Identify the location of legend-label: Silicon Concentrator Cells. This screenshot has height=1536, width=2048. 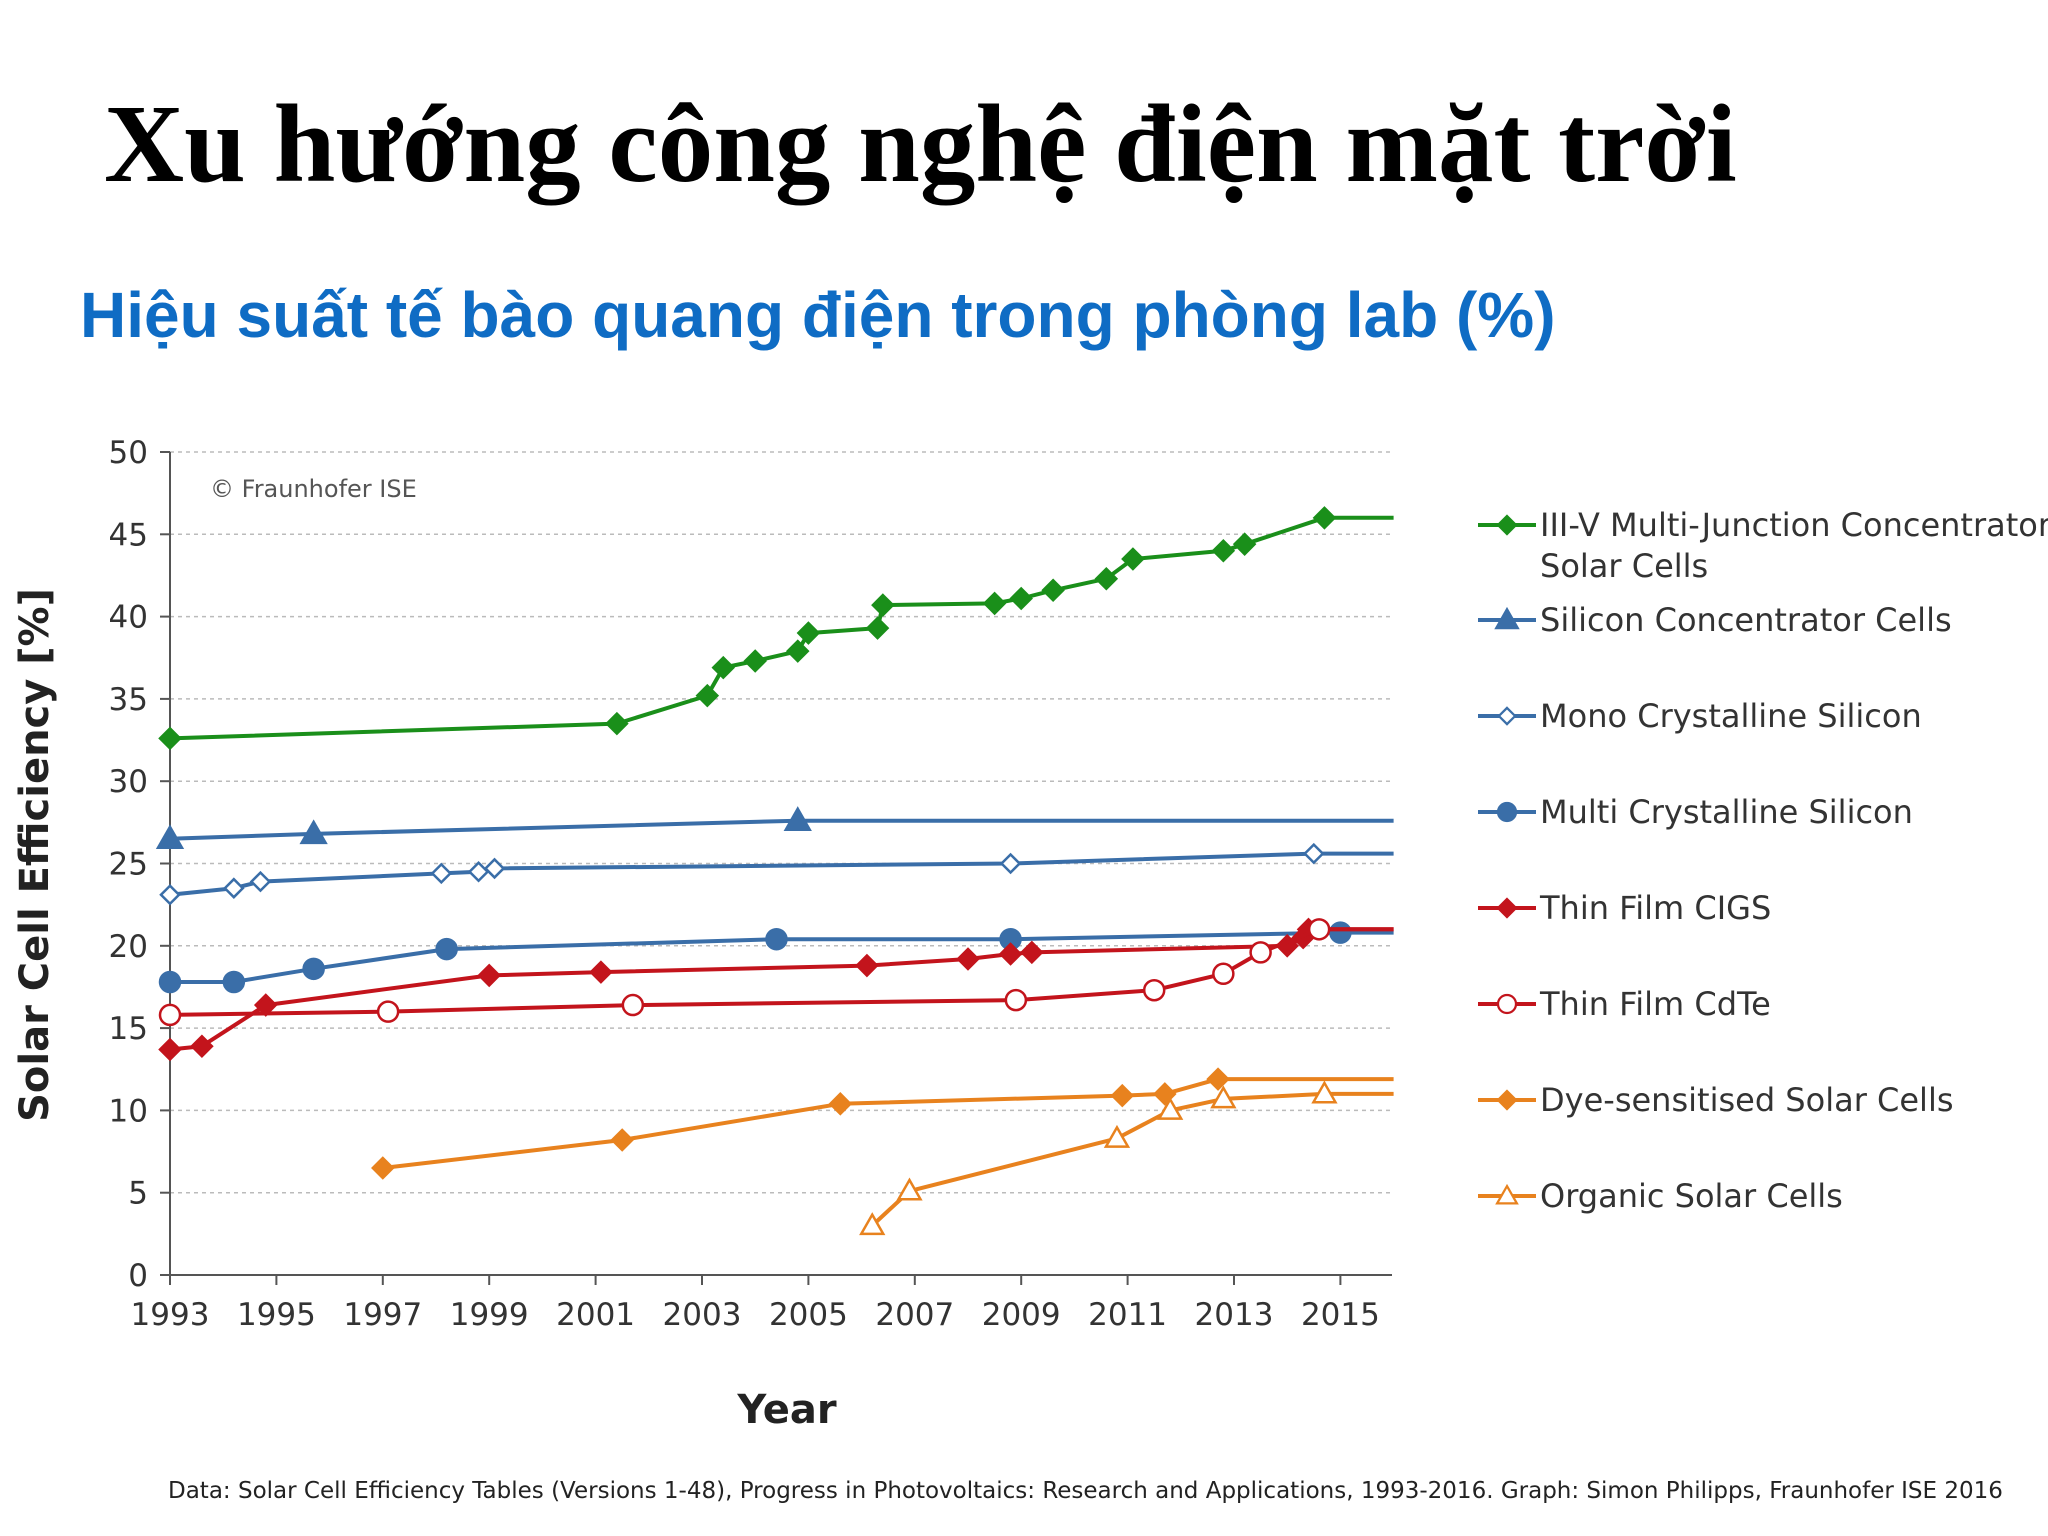
(1746, 620).